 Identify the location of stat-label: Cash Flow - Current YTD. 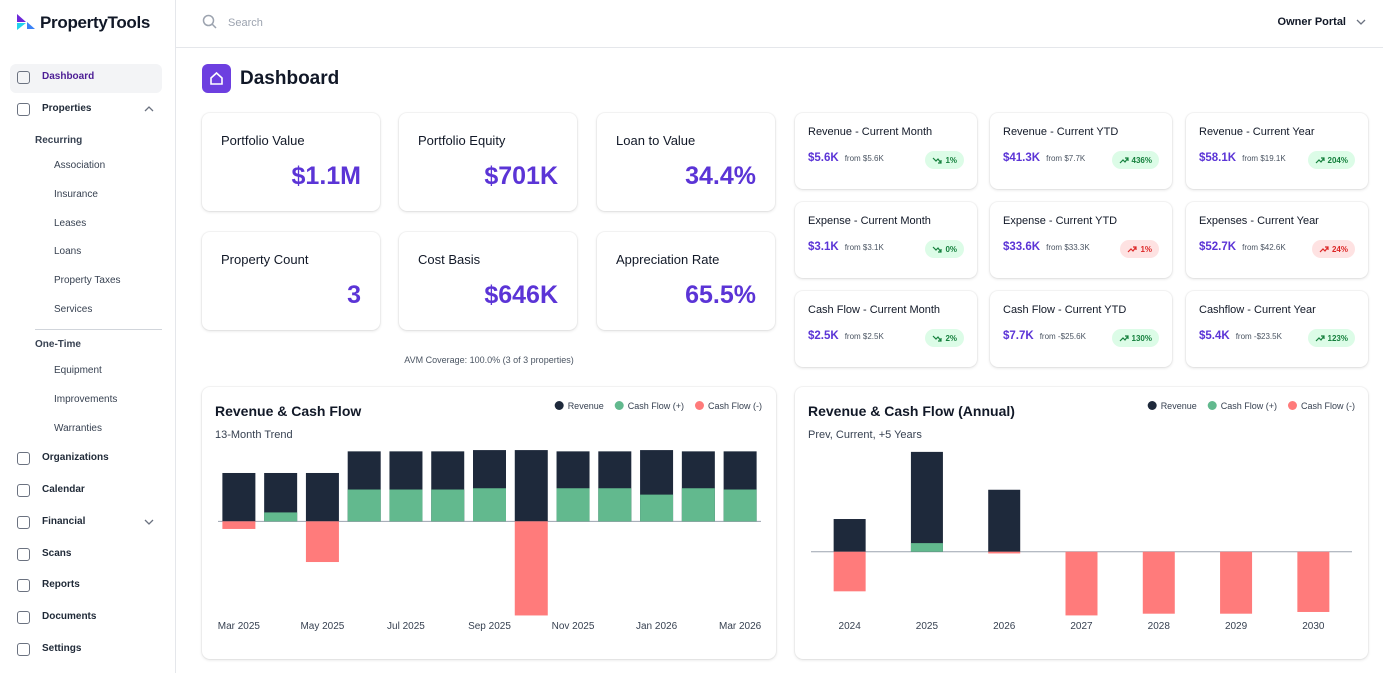
(1065, 310).